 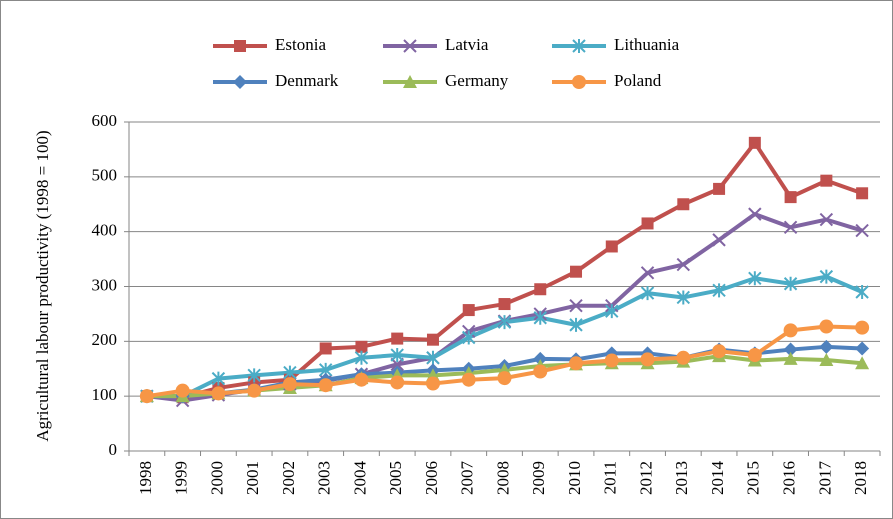 What do you see at coordinates (574, 478) in the screenshot?
I see `x-tick-label: 2010` at bounding box center [574, 478].